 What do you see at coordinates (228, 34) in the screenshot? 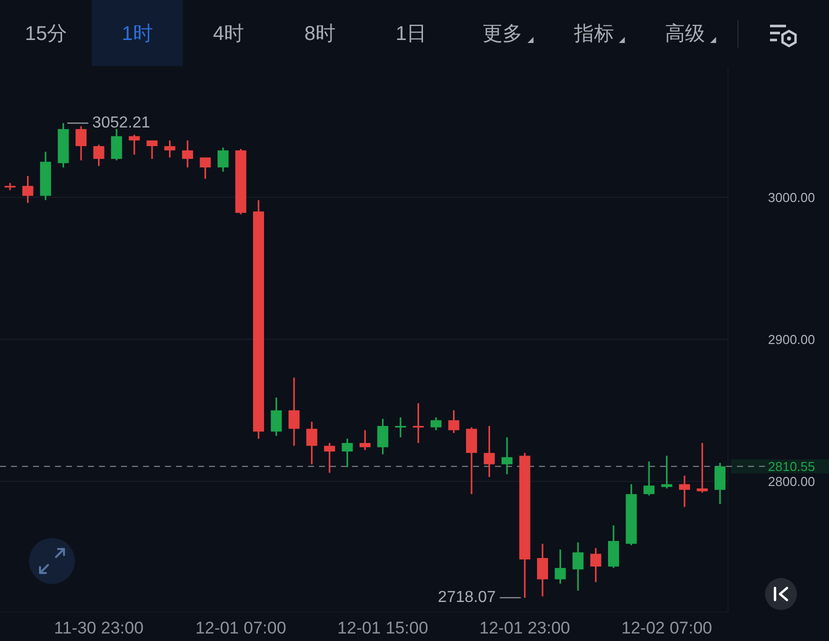
I see `text: 4时` at bounding box center [228, 34].